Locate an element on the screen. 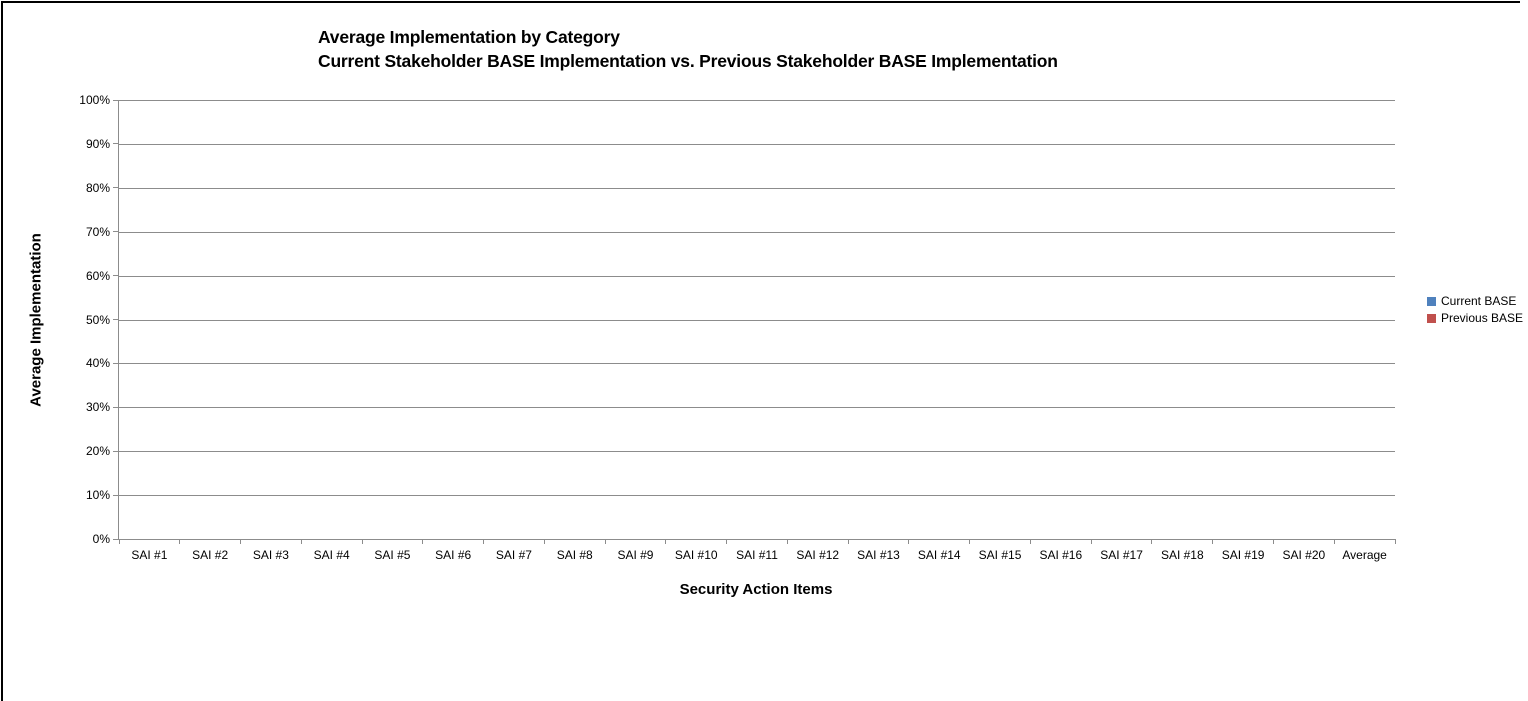  x-tick-label: SAI #5 is located at coordinates (392, 555).